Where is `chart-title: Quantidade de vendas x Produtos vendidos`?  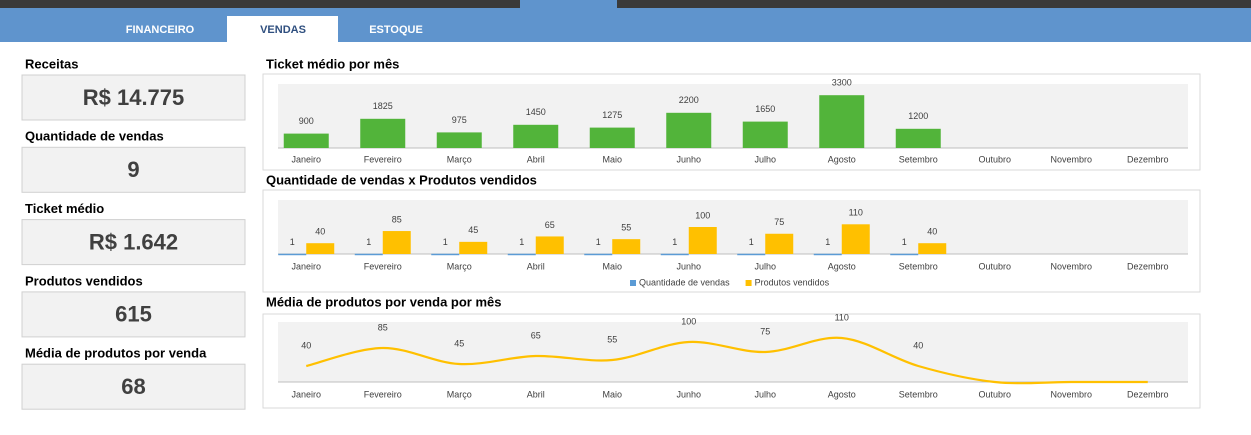
chart-title: Quantidade de vendas x Produtos vendidos is located at coordinates (401, 179).